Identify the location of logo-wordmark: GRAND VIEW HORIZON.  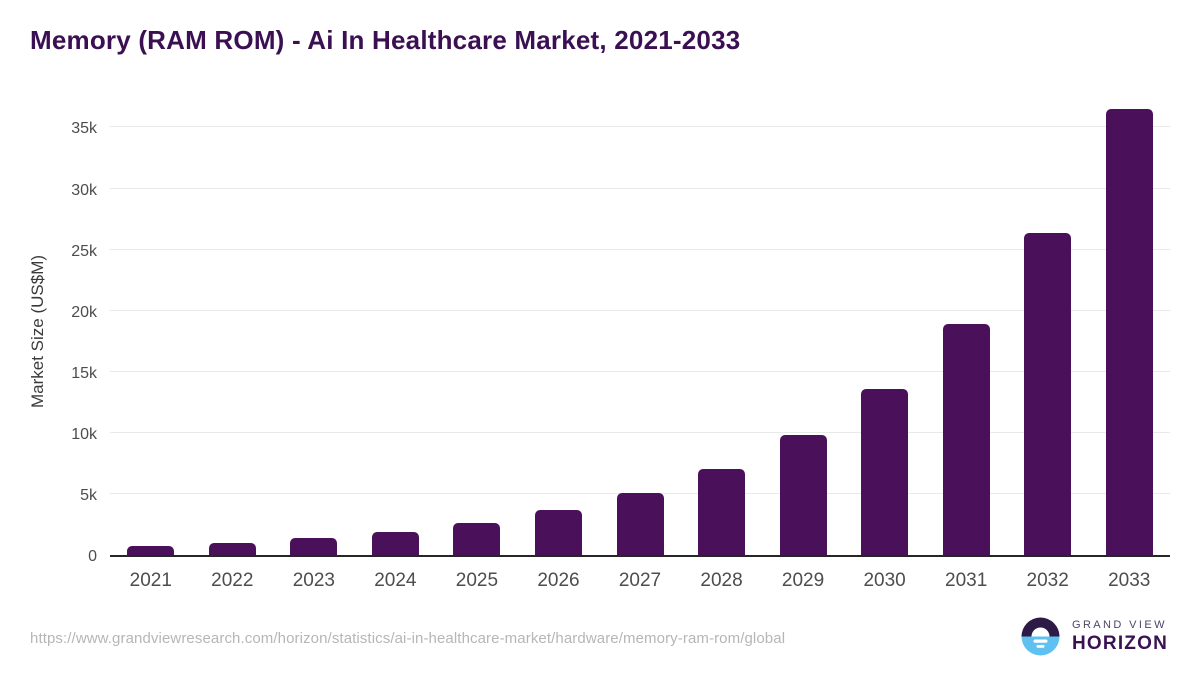
(1120, 637).